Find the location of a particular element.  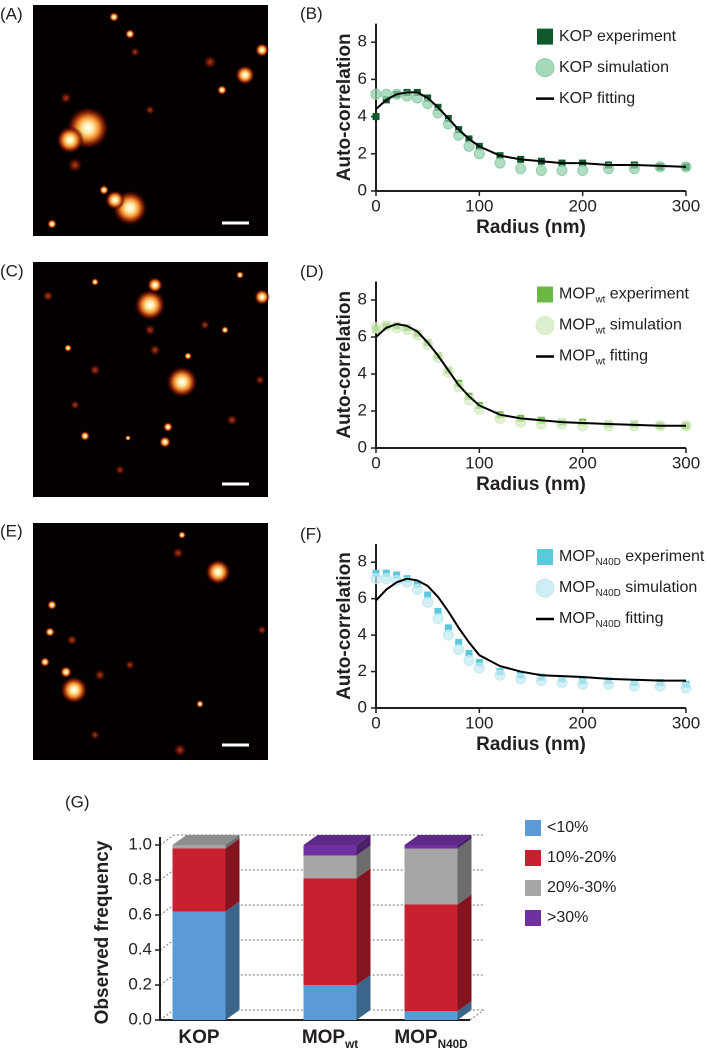

x-tick-label: KOP is located at coordinates (199, 1037).